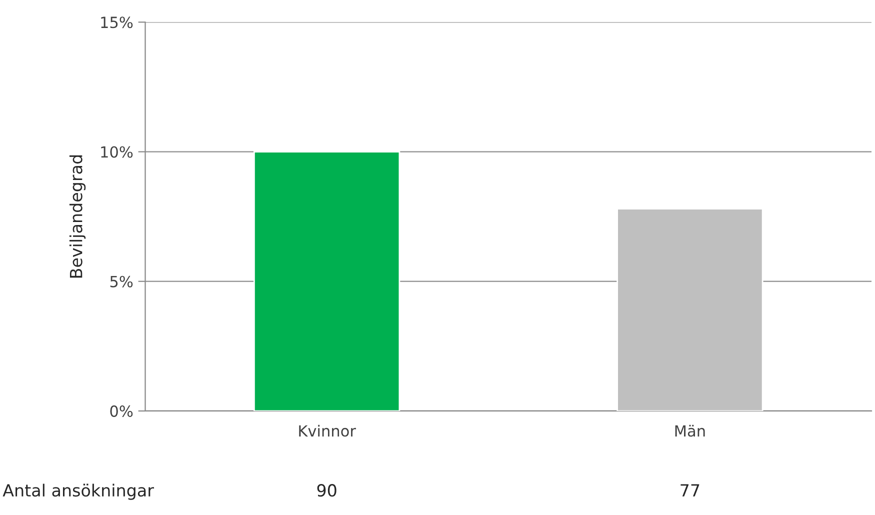 The width and height of the screenshot is (875, 515). I want to click on text: Antal ansökningar, so click(78, 492).